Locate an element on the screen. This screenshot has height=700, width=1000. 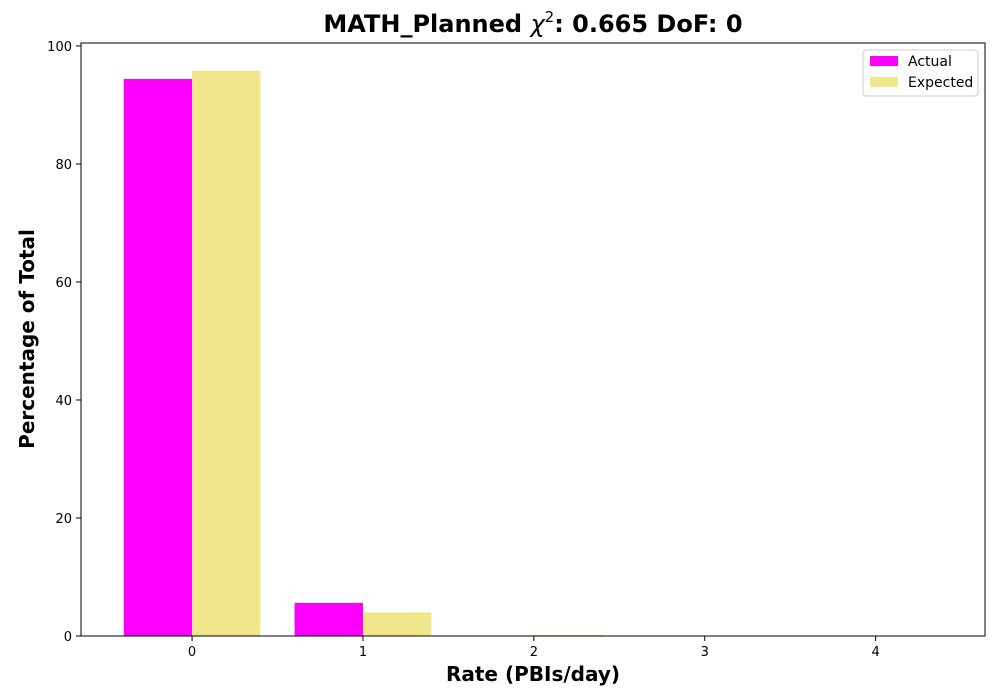
legend-label-actual: Actual is located at coordinates (930, 62).